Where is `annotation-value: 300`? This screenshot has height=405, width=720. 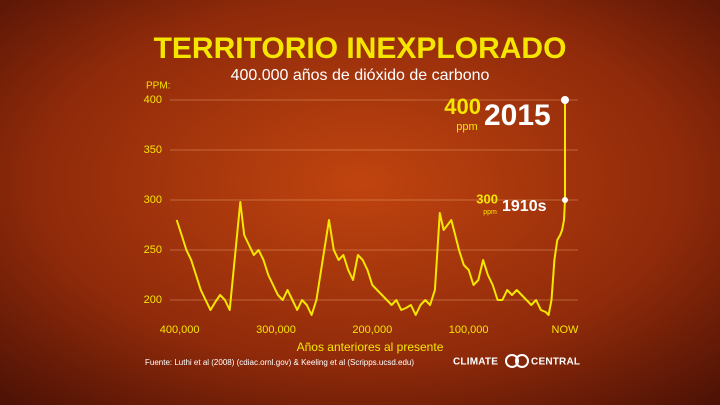
annotation-value: 300 is located at coordinates (487, 198).